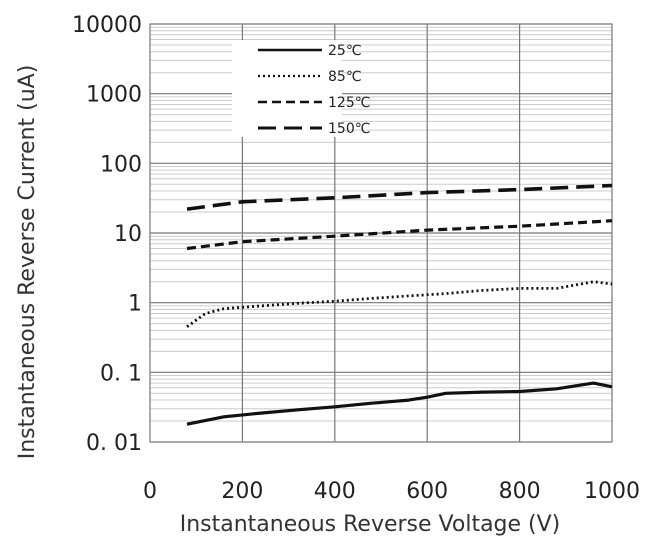 The height and width of the screenshot is (539, 658). Describe the element at coordinates (345, 77) in the screenshot. I see `legend-label: 85℃` at that location.